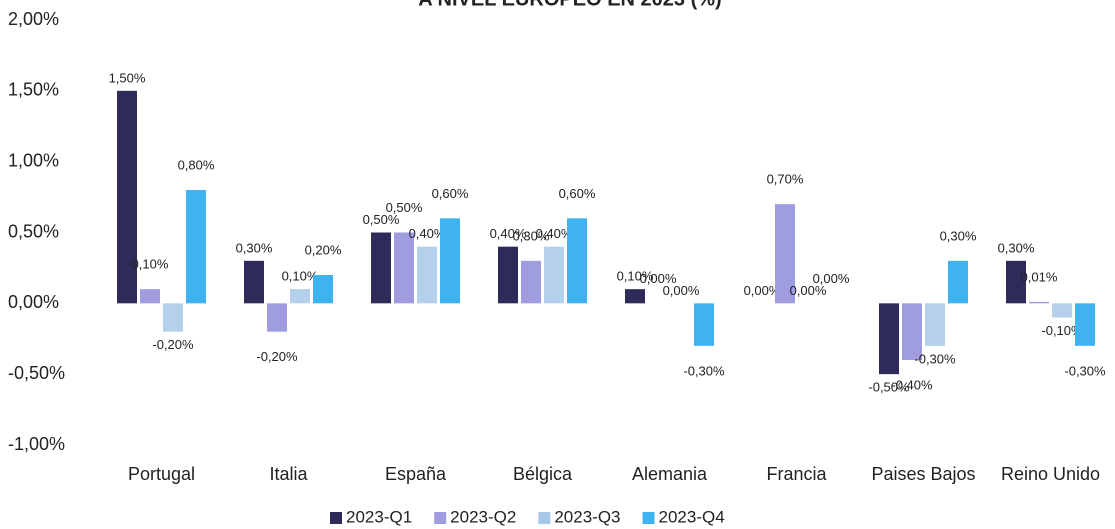 This screenshot has width=1115, height=529. Describe the element at coordinates (692, 516) in the screenshot. I see `legend-label: 2023-Q4` at that location.